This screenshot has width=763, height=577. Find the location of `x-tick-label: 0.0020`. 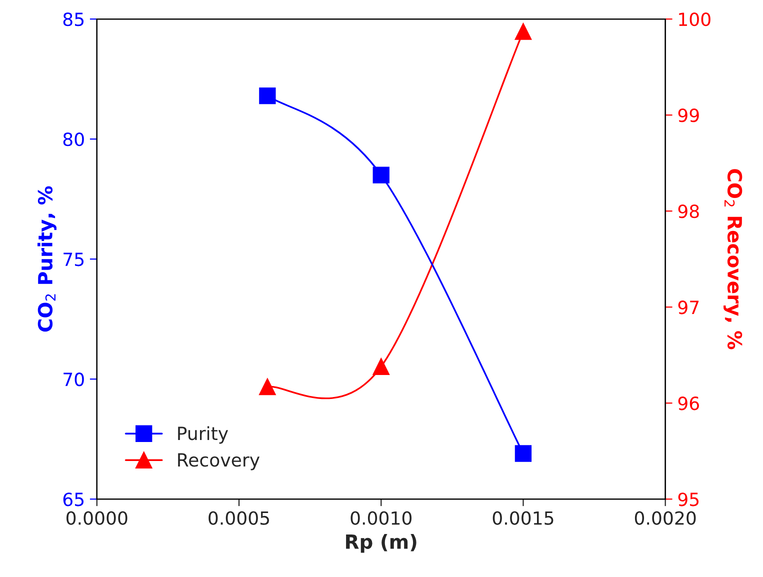

x-tick-label: 0.0020 is located at coordinates (665, 518).